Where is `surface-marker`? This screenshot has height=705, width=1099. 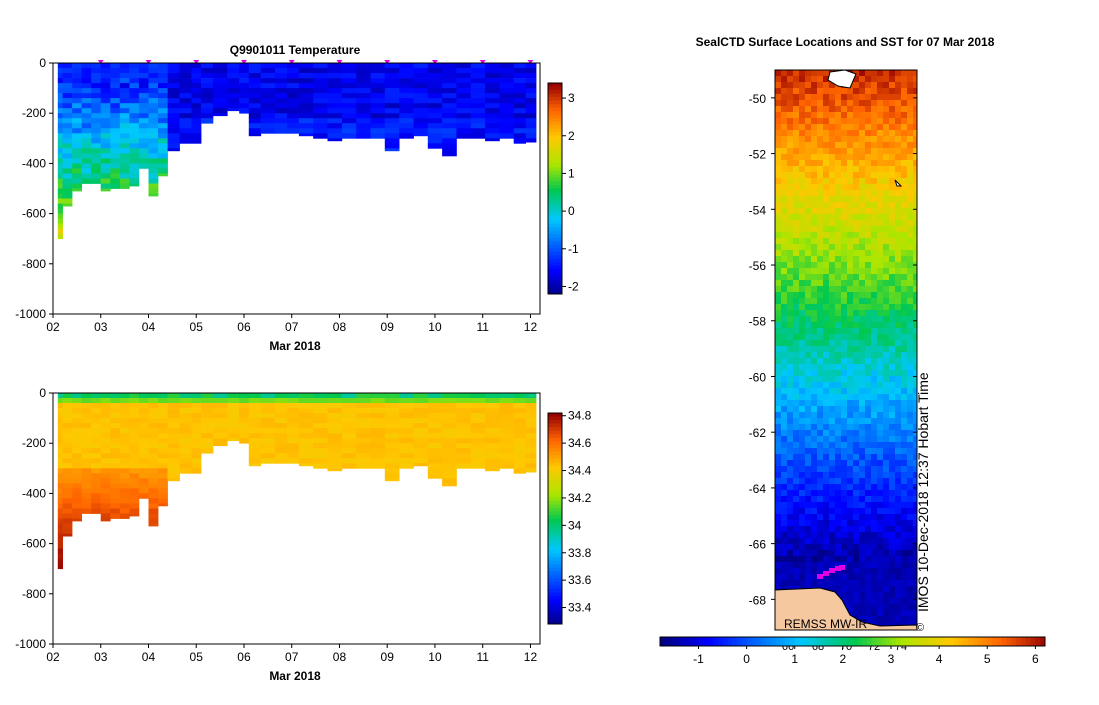 surface-marker is located at coordinates (434, 62).